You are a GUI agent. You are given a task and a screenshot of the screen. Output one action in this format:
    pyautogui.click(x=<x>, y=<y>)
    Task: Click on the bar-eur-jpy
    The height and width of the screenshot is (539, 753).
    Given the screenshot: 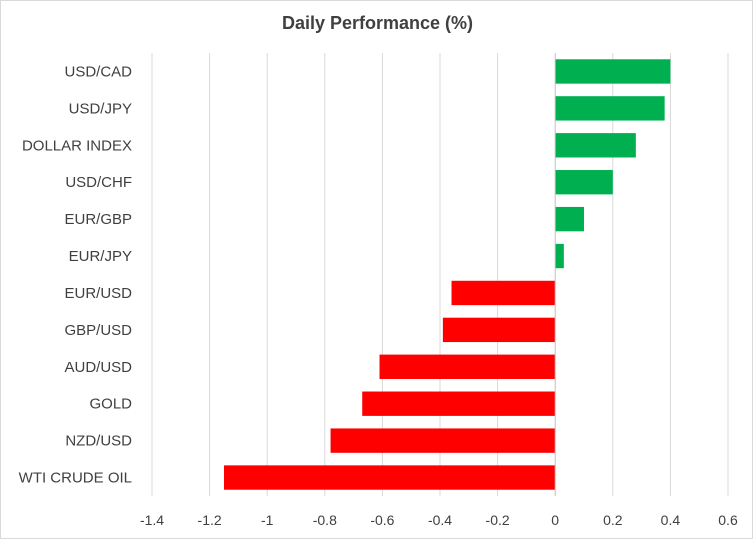 What is the action you would take?
    pyautogui.click(x=559, y=256)
    